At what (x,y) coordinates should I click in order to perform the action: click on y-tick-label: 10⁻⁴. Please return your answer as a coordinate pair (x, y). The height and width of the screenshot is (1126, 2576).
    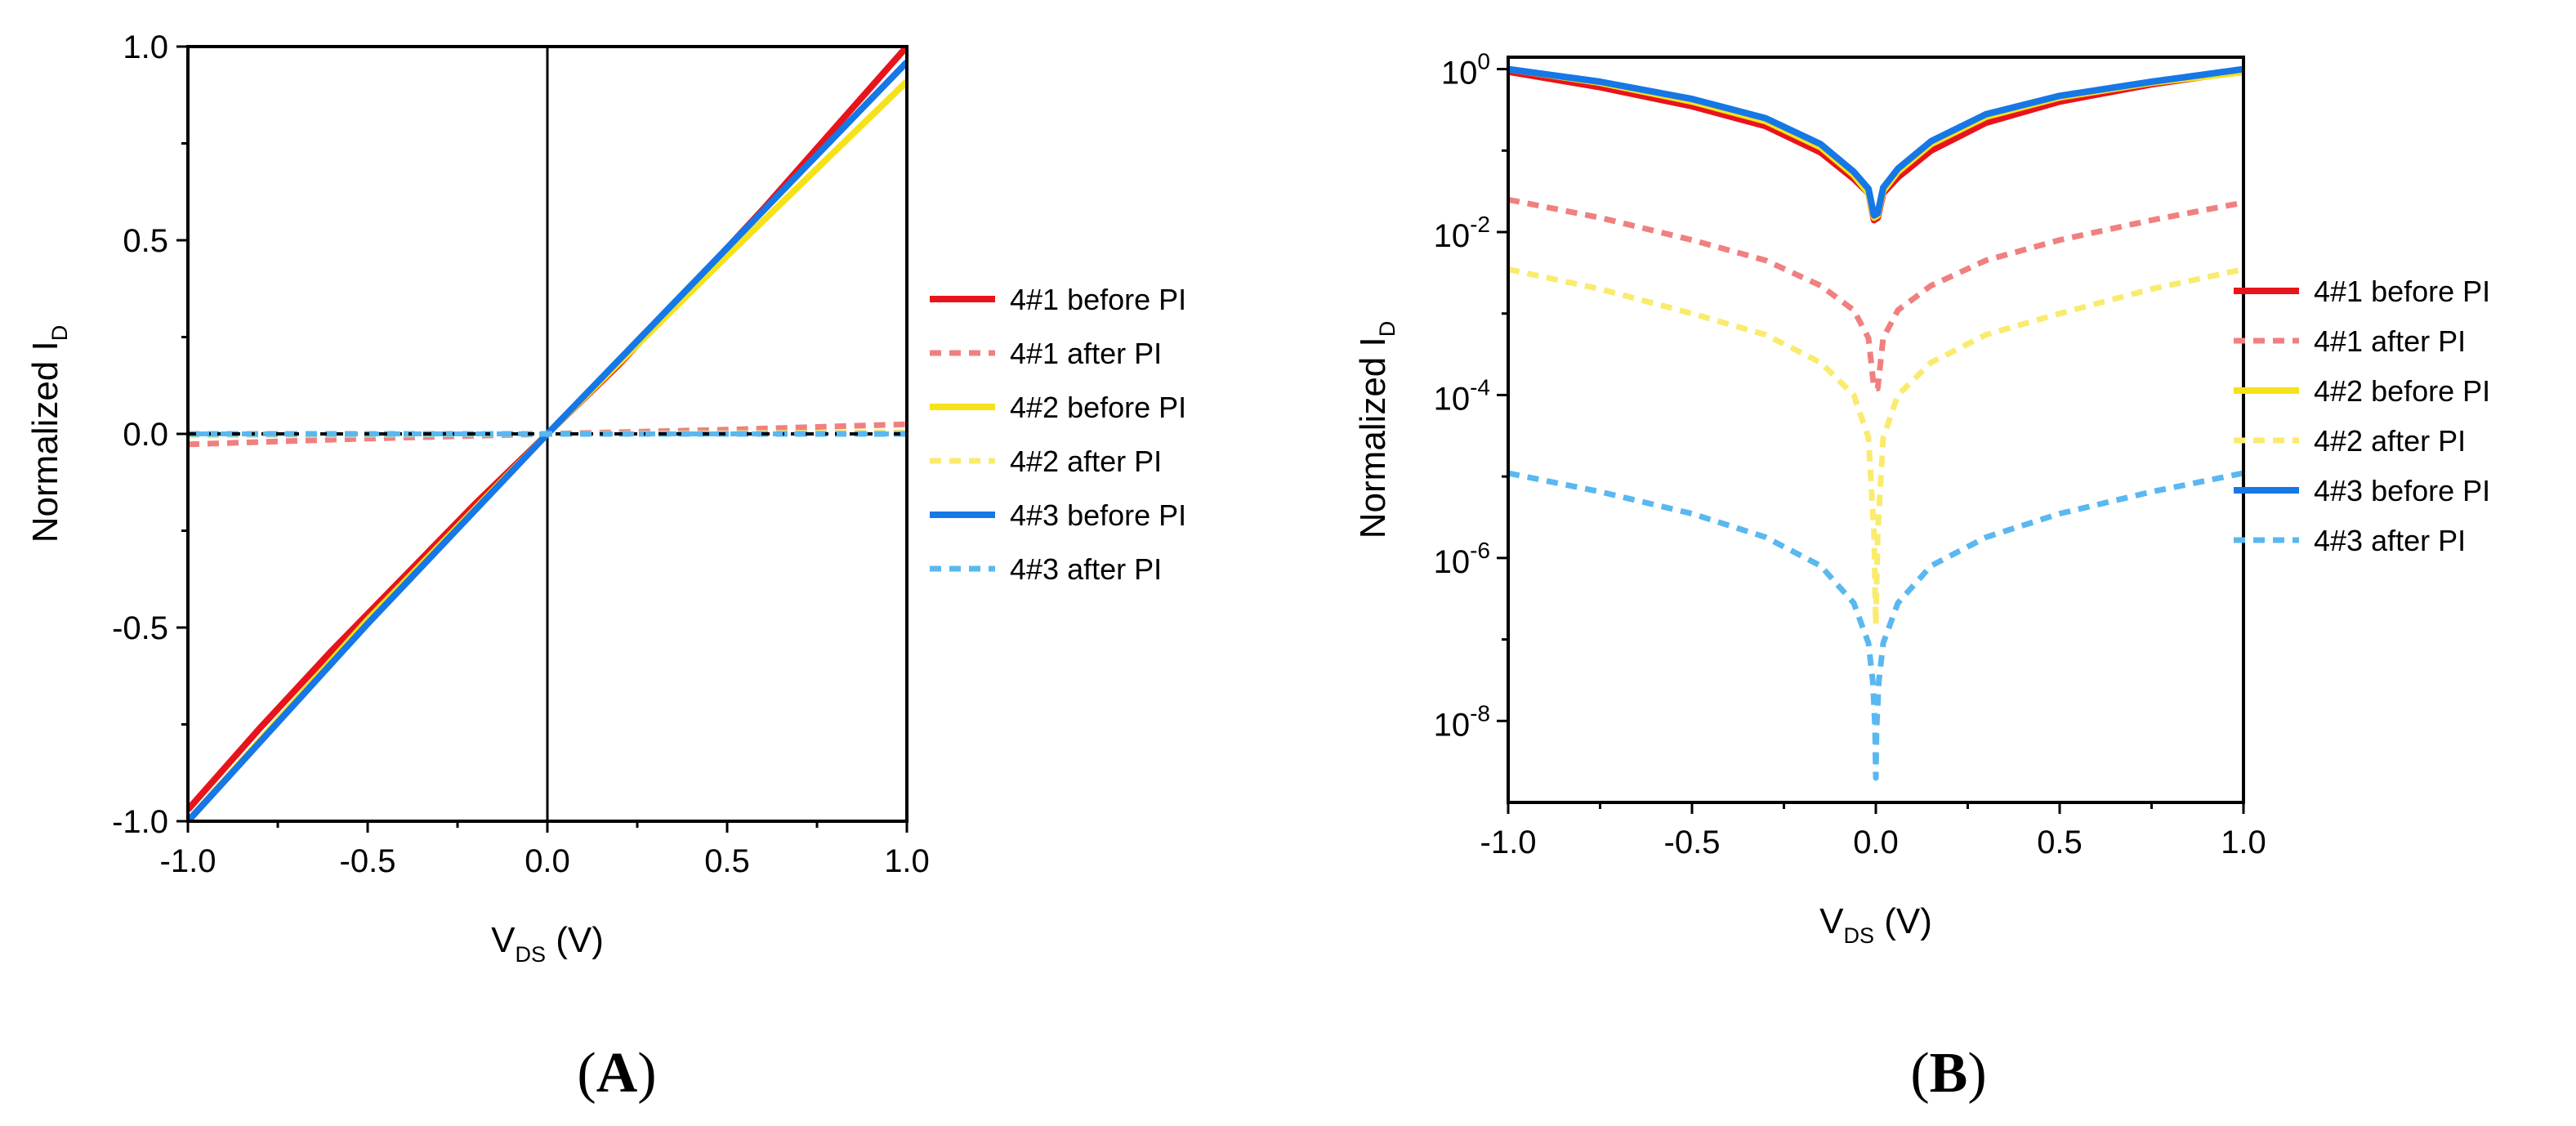
    Looking at the image, I should click on (1462, 395).